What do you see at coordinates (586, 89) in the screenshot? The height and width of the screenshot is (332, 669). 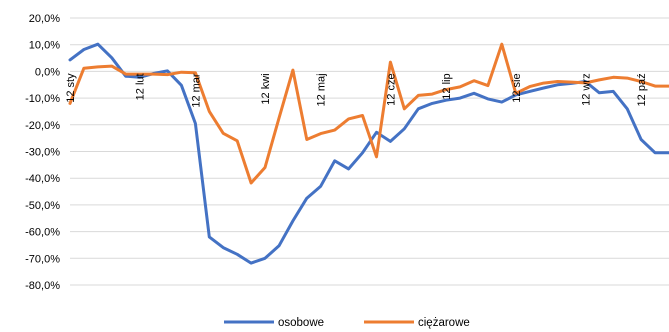 I see `x-tick-label: 12 wrz` at bounding box center [586, 89].